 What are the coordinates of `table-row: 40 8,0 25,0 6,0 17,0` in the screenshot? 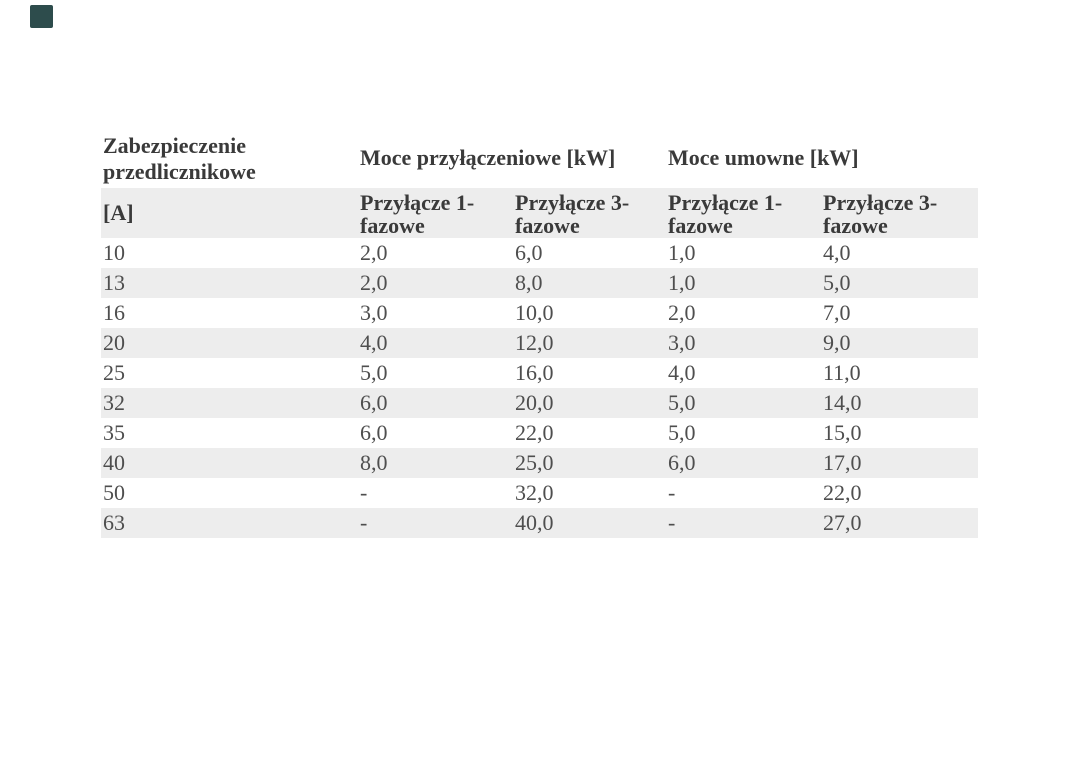 It's located at (539, 463).